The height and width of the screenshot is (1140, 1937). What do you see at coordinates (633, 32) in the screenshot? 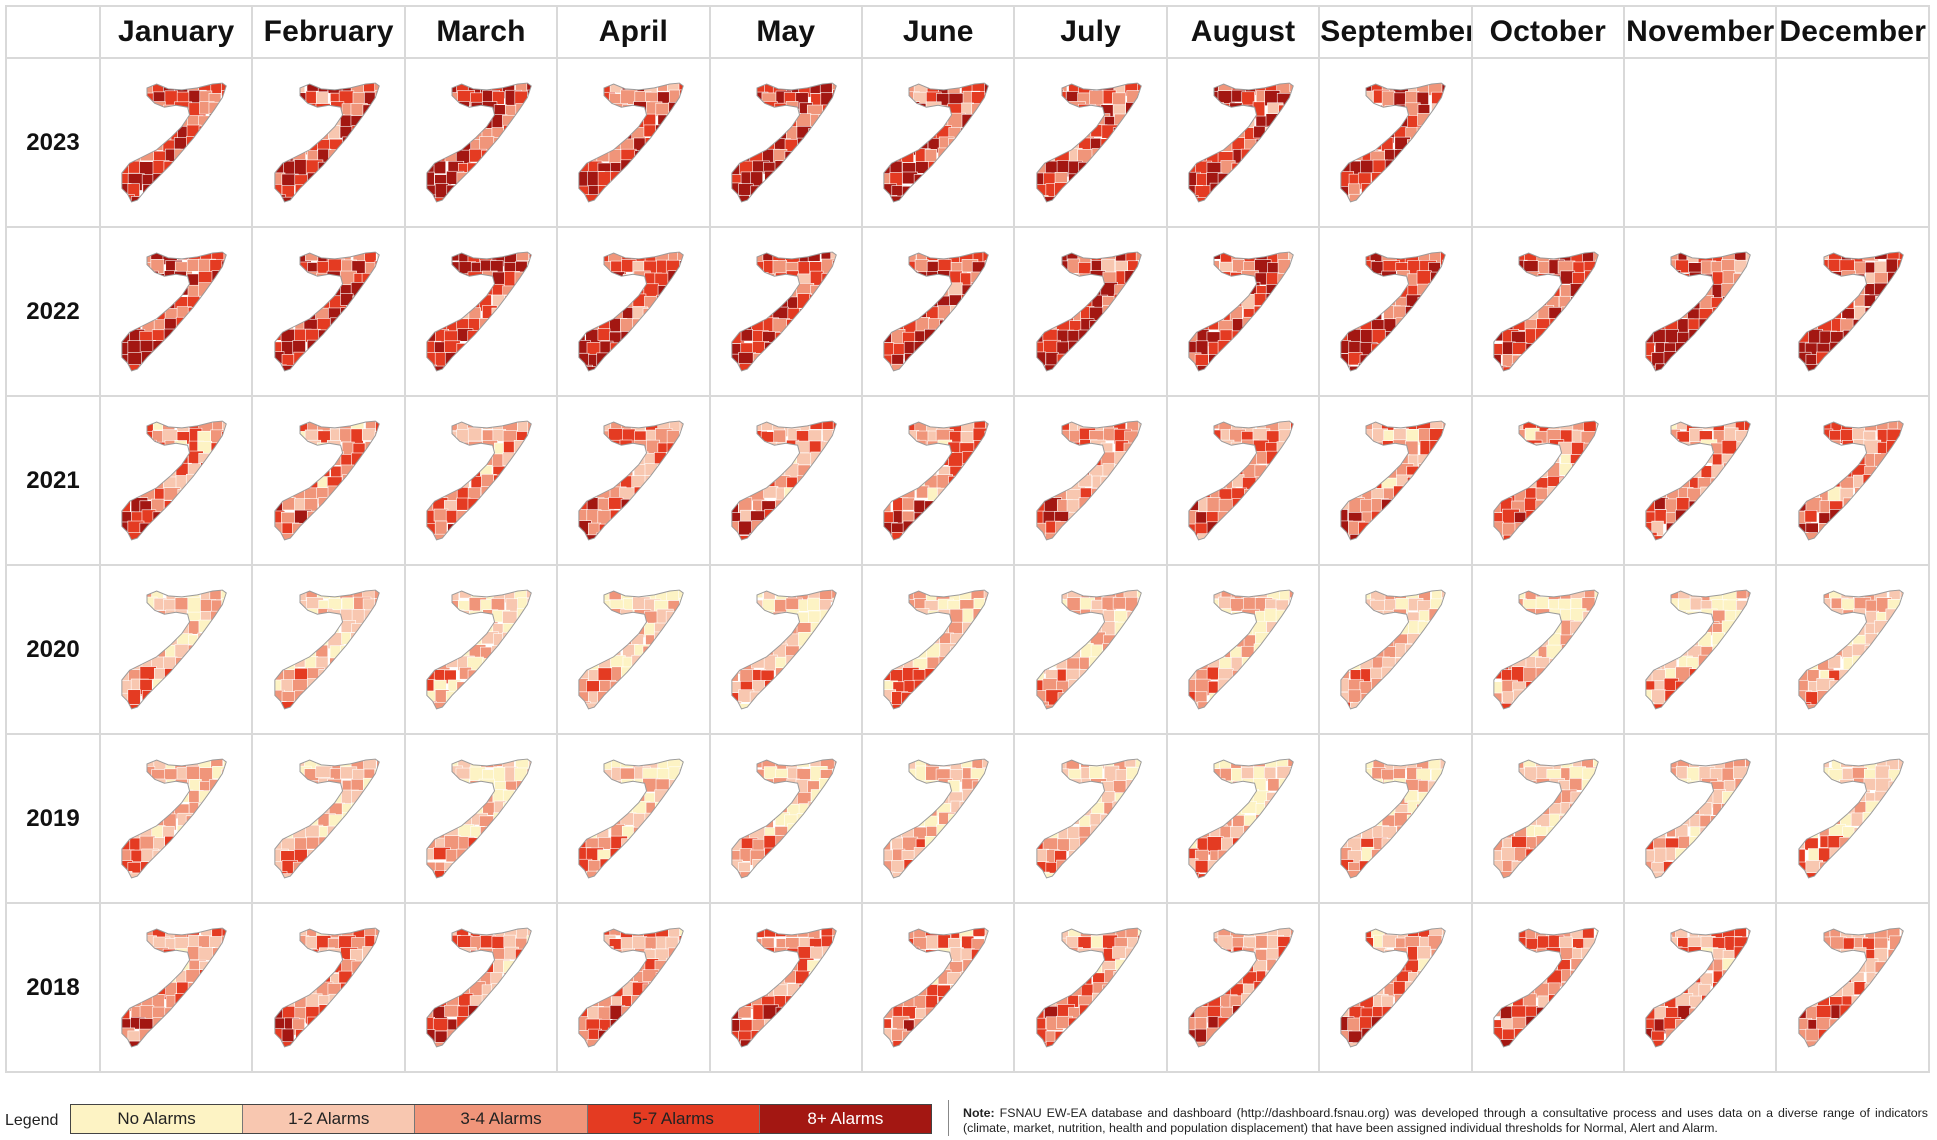
I see `month-header: April` at bounding box center [633, 32].